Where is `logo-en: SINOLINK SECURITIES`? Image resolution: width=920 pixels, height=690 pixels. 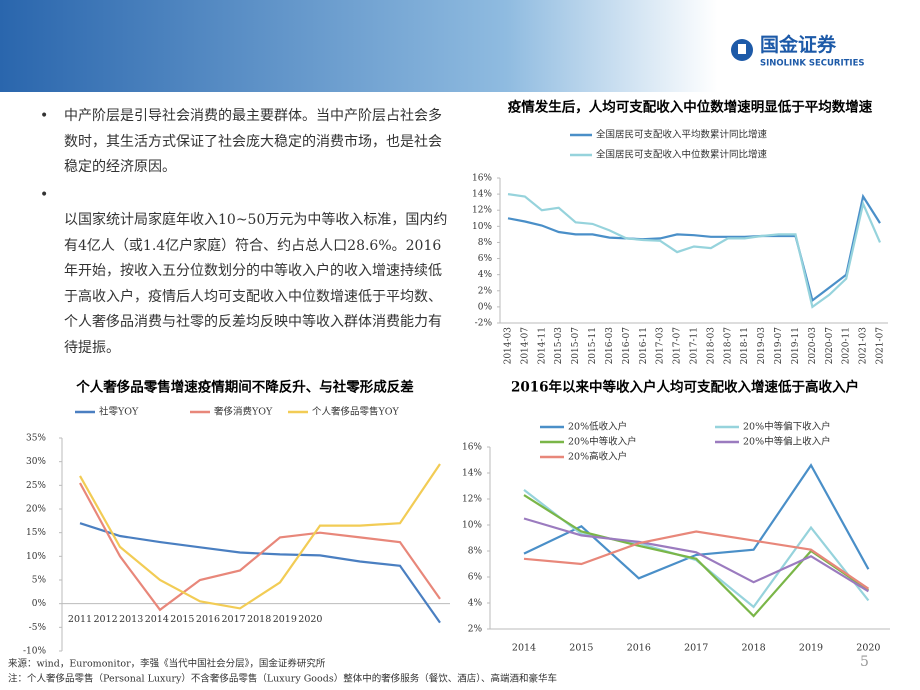
logo-en: SINOLINK SECURITIES is located at coordinates (812, 64).